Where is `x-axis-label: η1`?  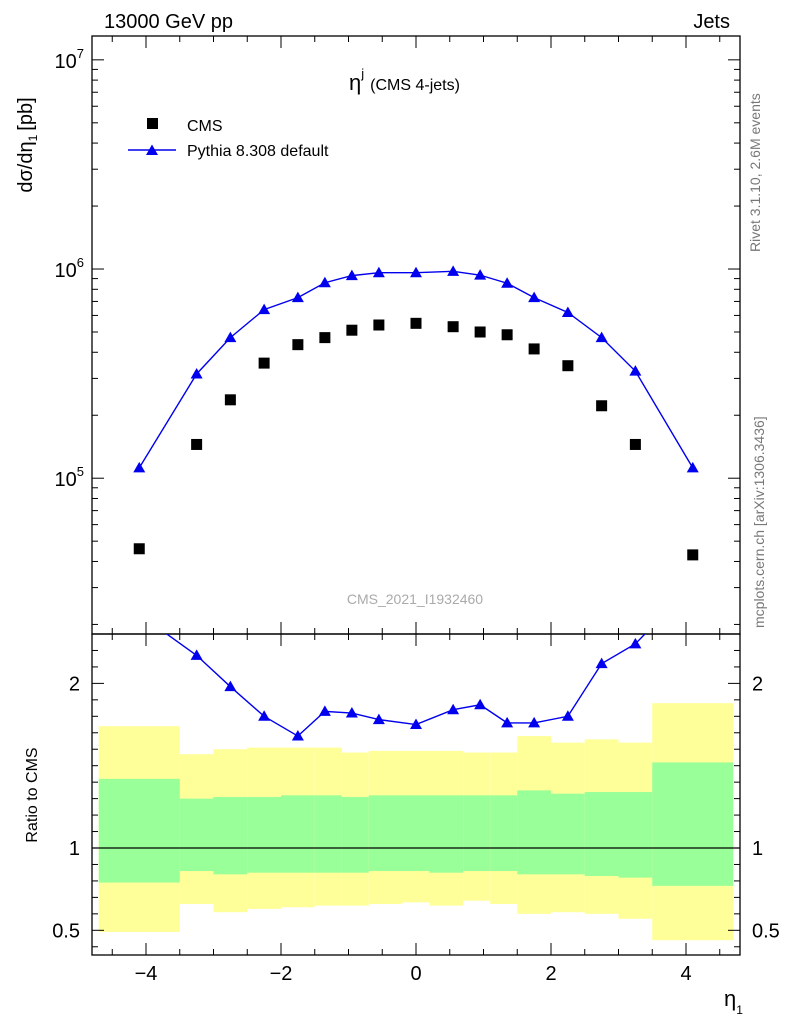 x-axis-label: η1 is located at coordinates (733, 1001).